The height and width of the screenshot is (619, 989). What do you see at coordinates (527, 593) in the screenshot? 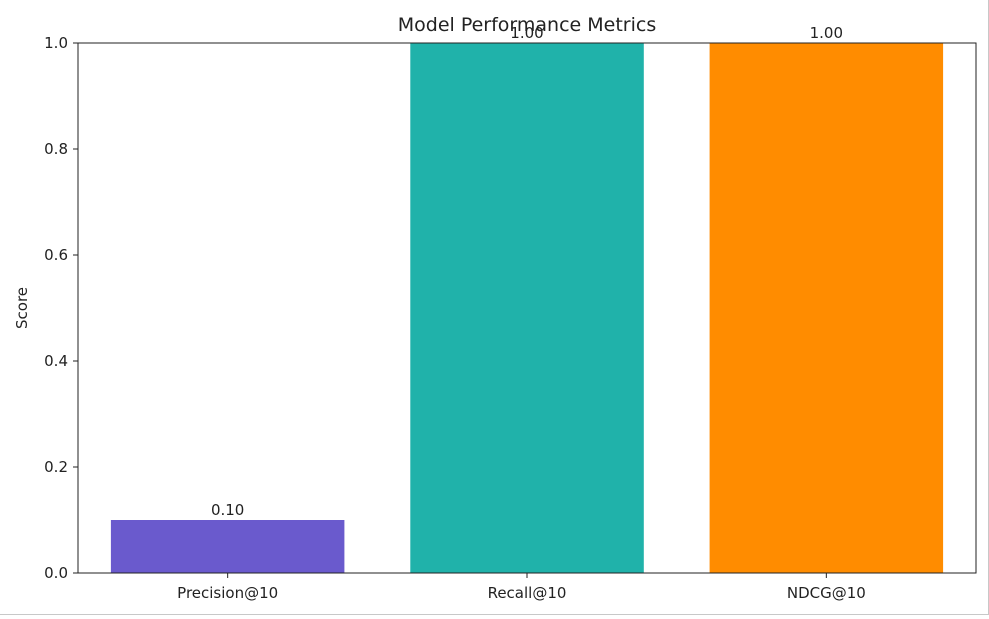
I see `x-tick-label: Recall@10` at bounding box center [527, 593].